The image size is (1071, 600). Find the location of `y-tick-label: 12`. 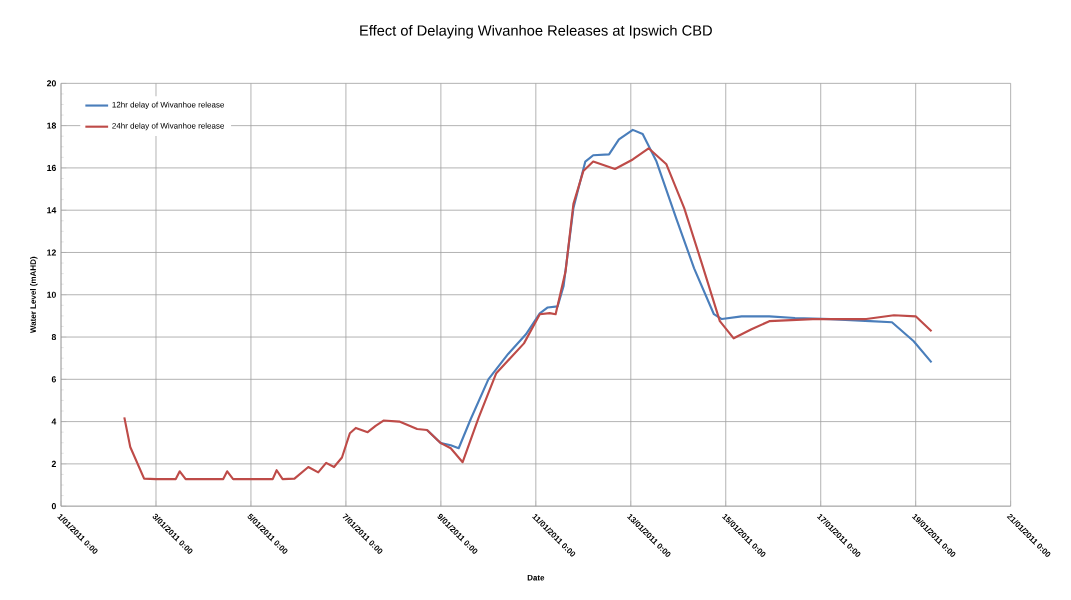

y-tick-label: 12 is located at coordinates (51, 252).